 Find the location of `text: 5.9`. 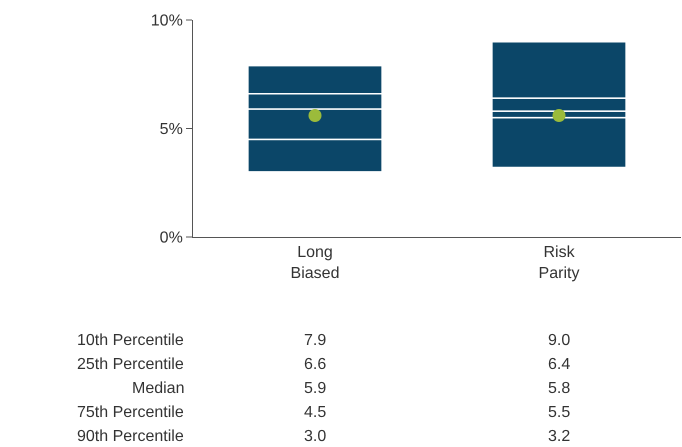

text: 5.9 is located at coordinates (315, 388).